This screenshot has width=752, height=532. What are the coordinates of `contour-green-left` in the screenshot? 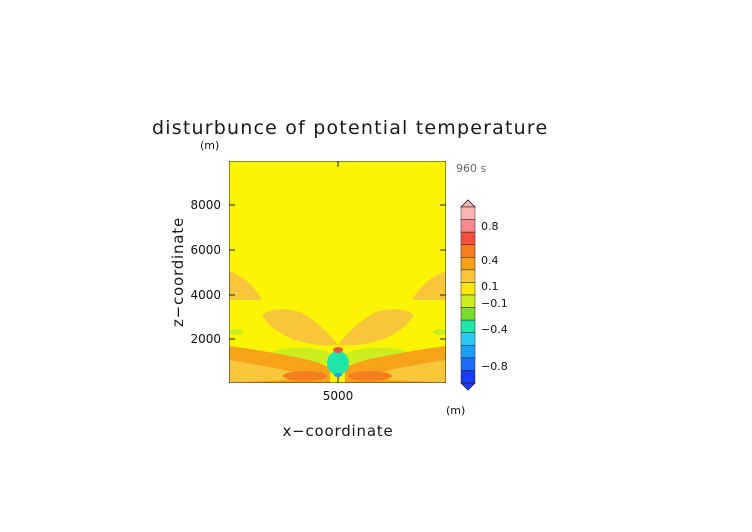 It's located at (236, 332).